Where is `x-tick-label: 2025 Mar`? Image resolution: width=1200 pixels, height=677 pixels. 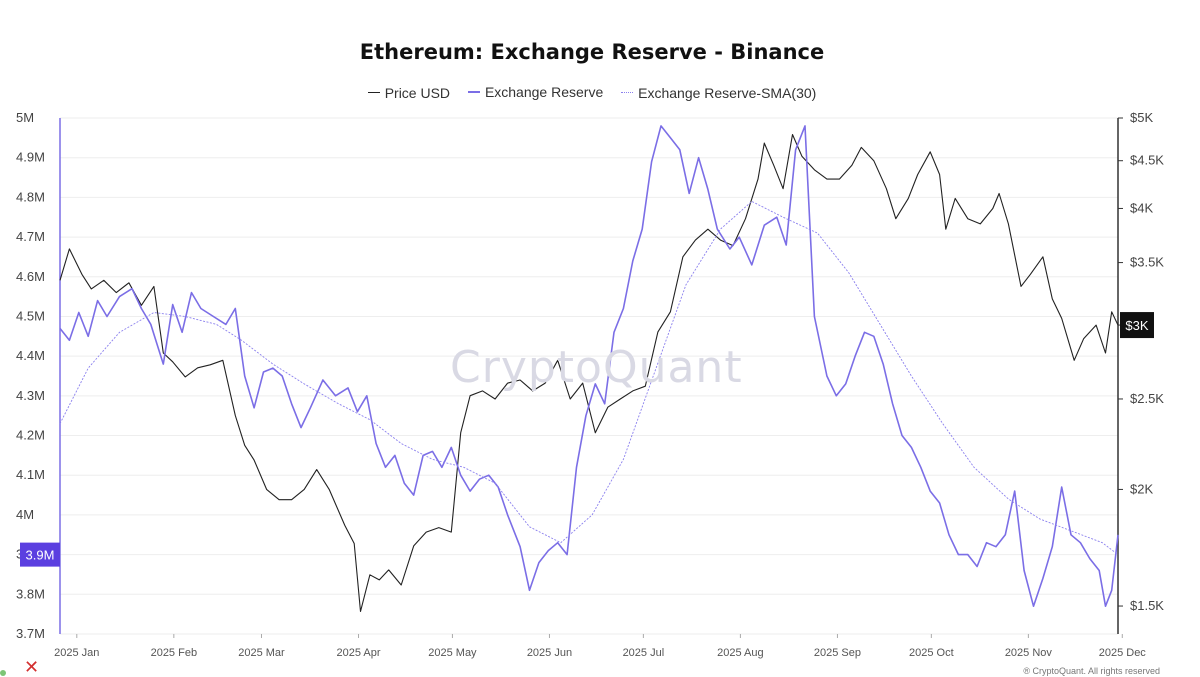 x-tick-label: 2025 Mar is located at coordinates (261, 653).